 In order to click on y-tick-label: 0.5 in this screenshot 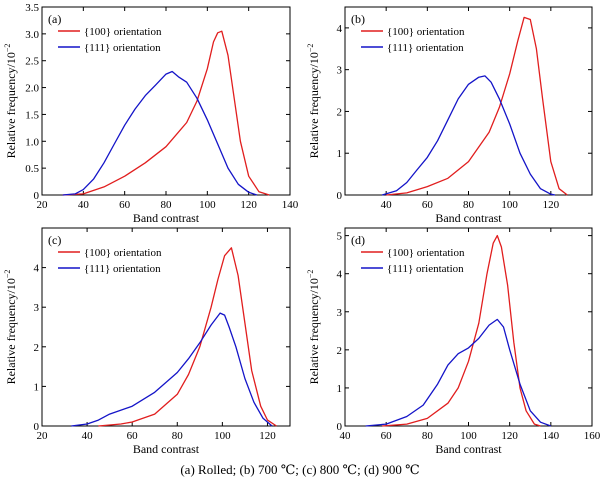, I will do `click(32, 169)`.